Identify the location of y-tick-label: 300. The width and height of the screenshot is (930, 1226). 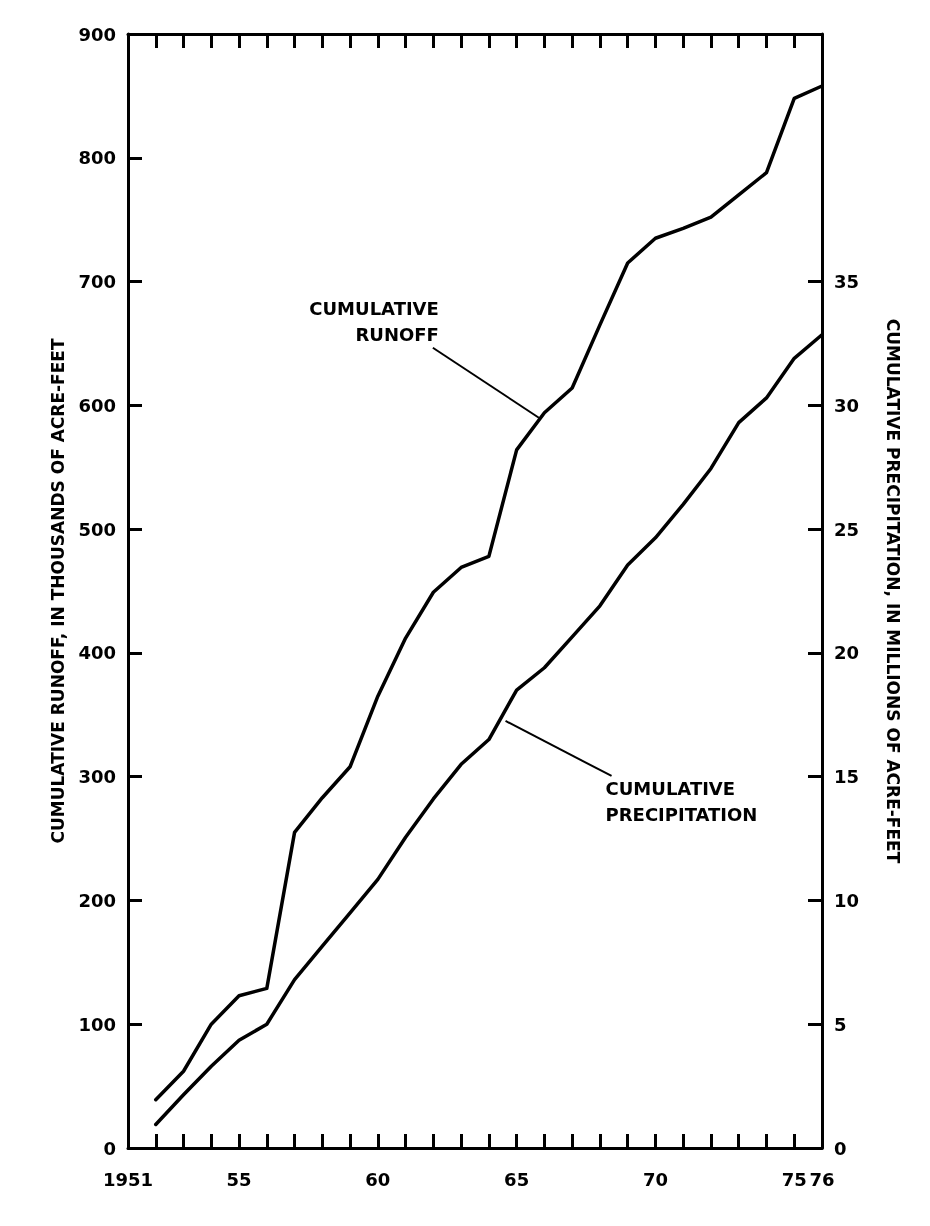
(97, 777).